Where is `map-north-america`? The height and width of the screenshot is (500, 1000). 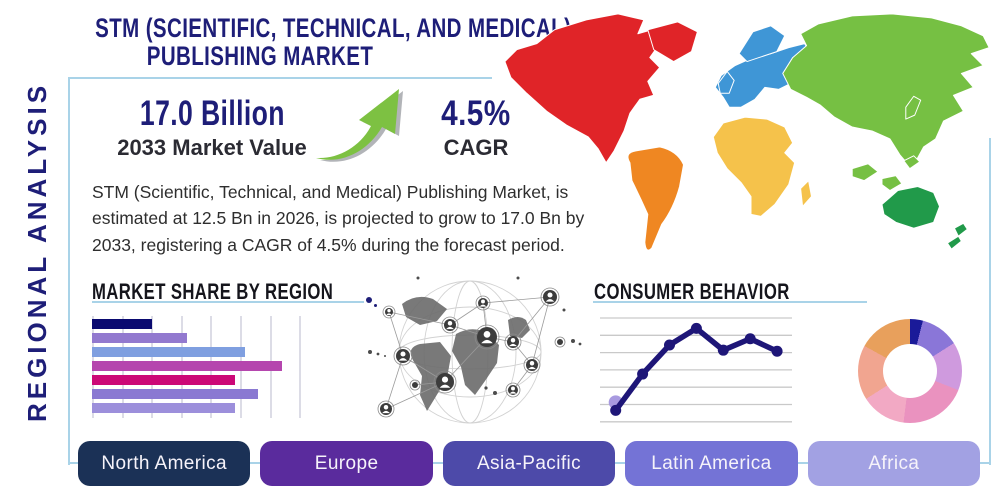
map-north-america is located at coordinates (582, 88).